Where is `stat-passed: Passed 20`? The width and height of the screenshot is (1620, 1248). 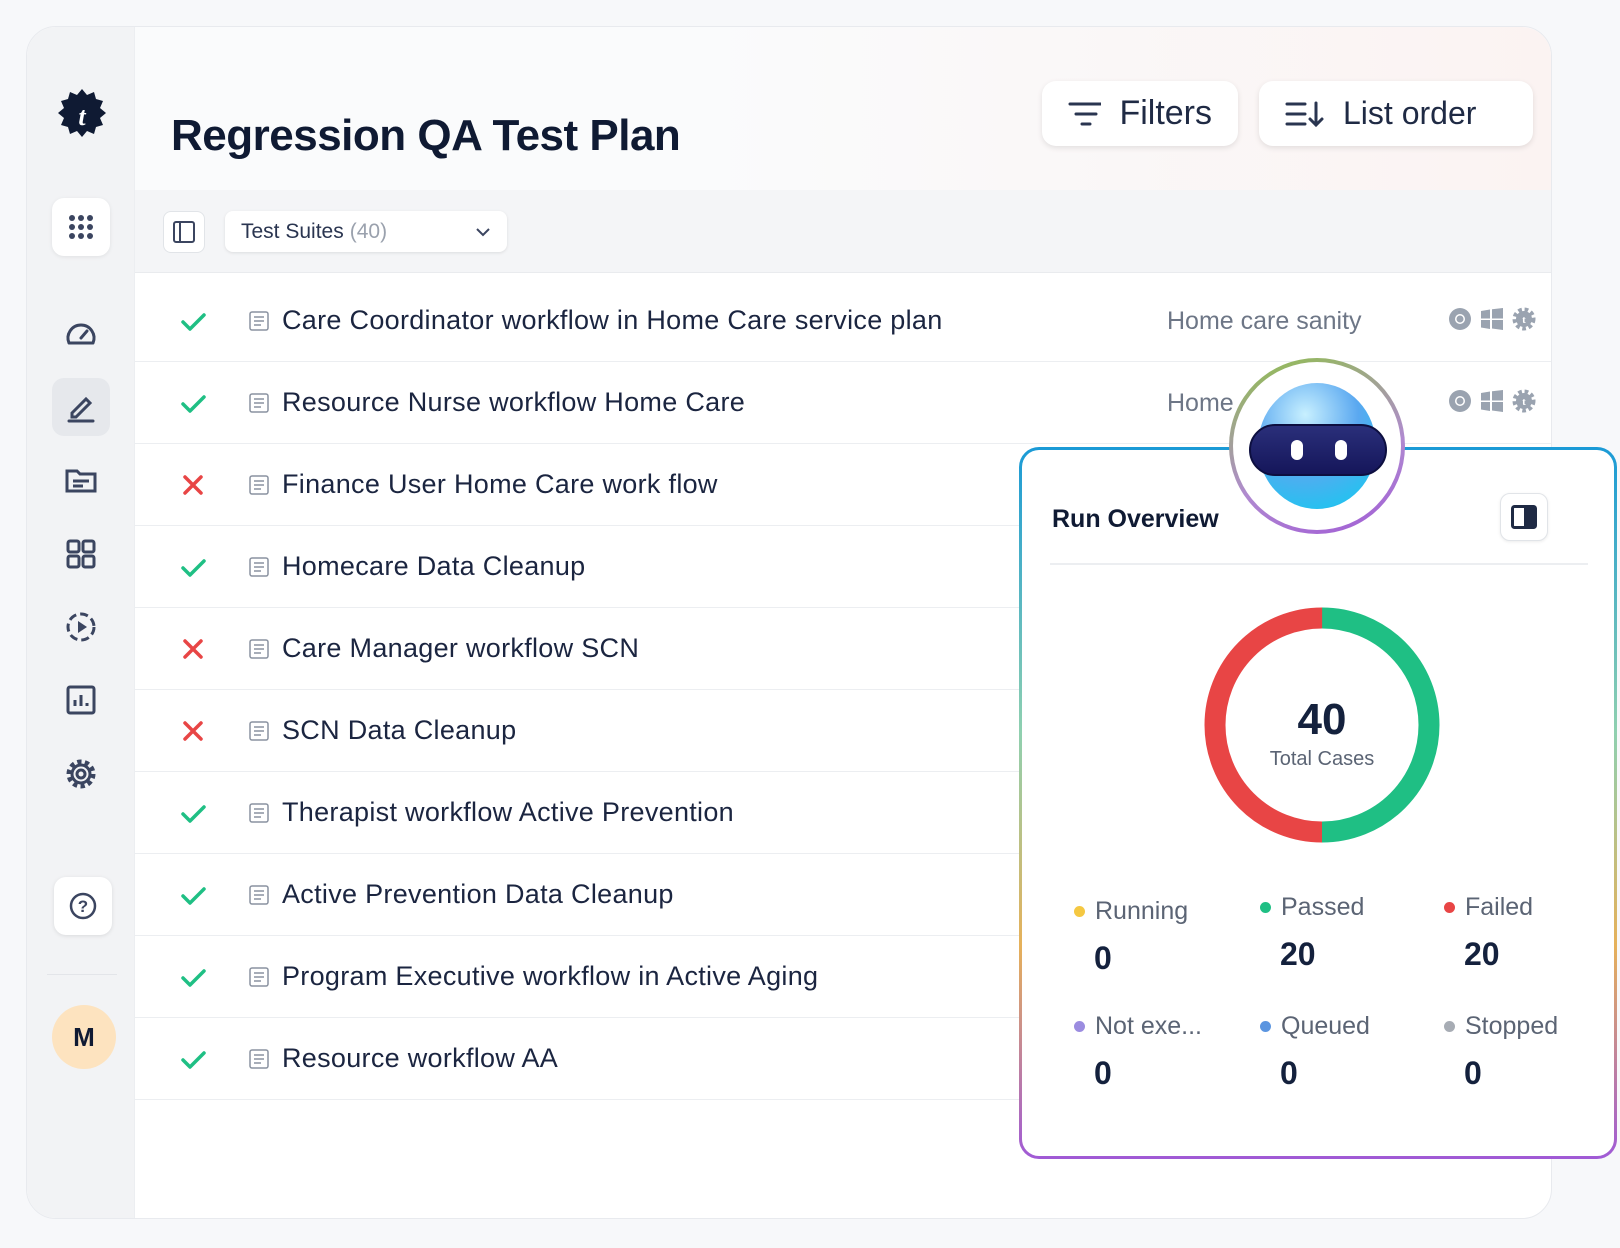 stat-passed: Passed 20 is located at coordinates (1345, 933).